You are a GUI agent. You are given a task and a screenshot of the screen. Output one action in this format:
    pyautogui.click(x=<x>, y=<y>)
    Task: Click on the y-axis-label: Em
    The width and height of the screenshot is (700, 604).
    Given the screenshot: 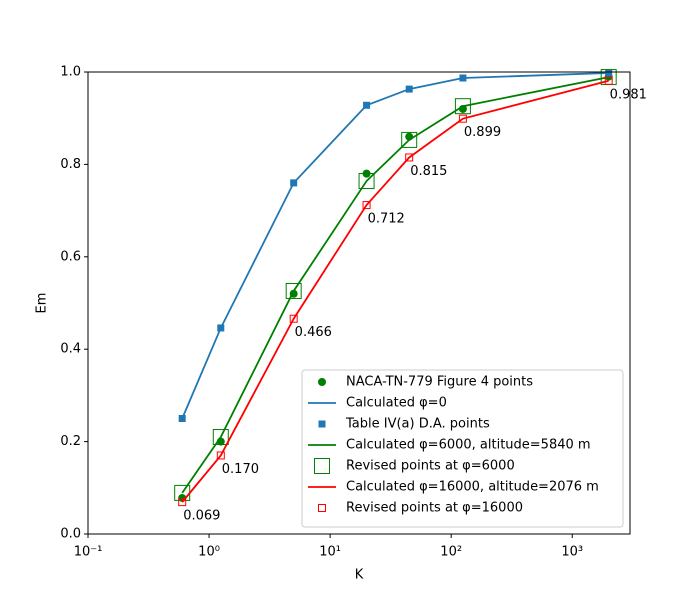 What is the action you would take?
    pyautogui.click(x=42, y=303)
    